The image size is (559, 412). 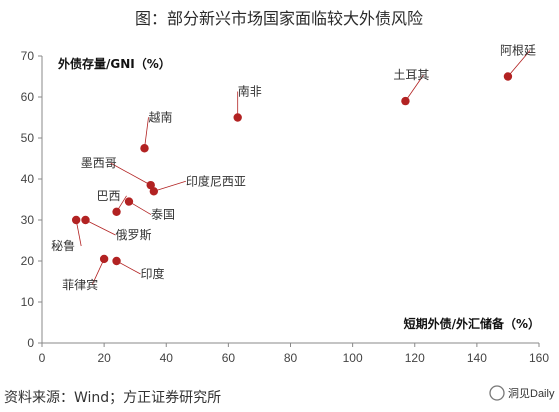 What do you see at coordinates (63, 246) in the screenshot?
I see `point-label: 秘鲁` at bounding box center [63, 246].